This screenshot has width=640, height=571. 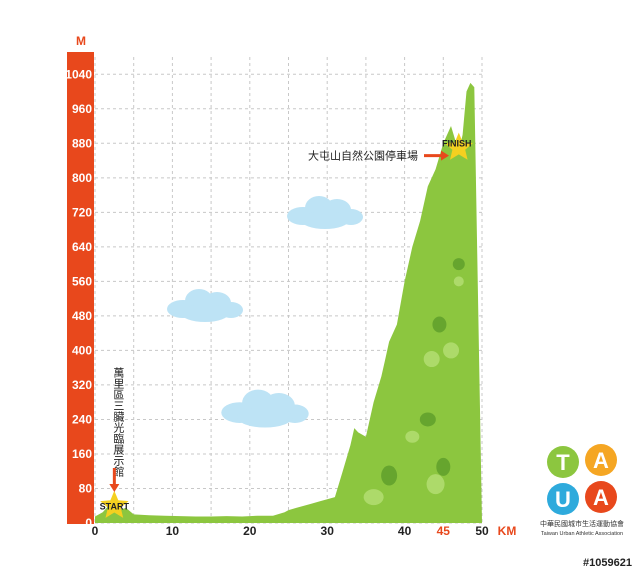 What do you see at coordinates (88, 523) in the screenshot?
I see `y-tick-label: 0` at bounding box center [88, 523].